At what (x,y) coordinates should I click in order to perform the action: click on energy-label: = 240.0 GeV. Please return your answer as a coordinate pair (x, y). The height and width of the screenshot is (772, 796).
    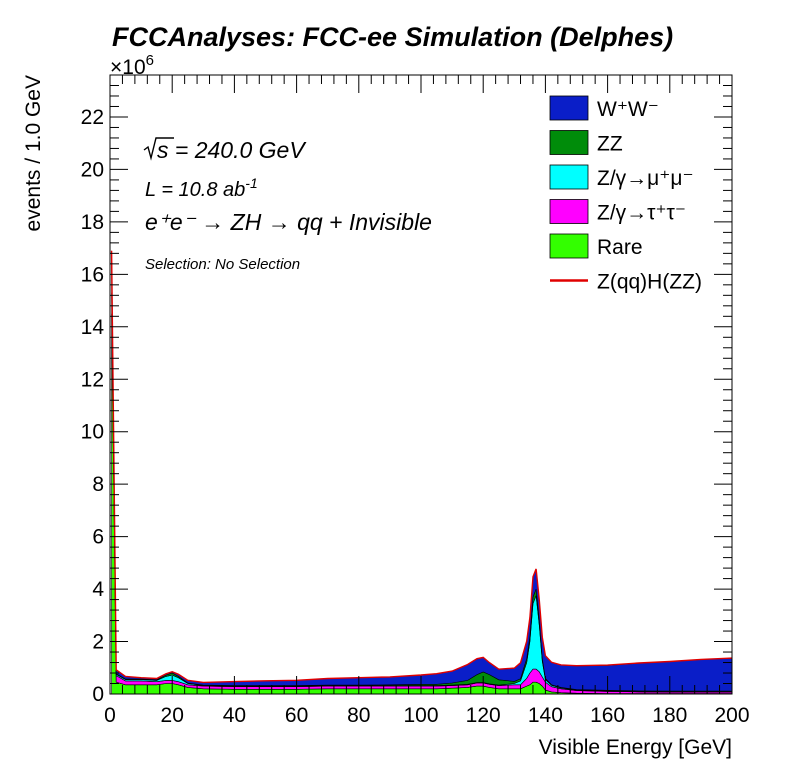
    Looking at the image, I should click on (238, 150).